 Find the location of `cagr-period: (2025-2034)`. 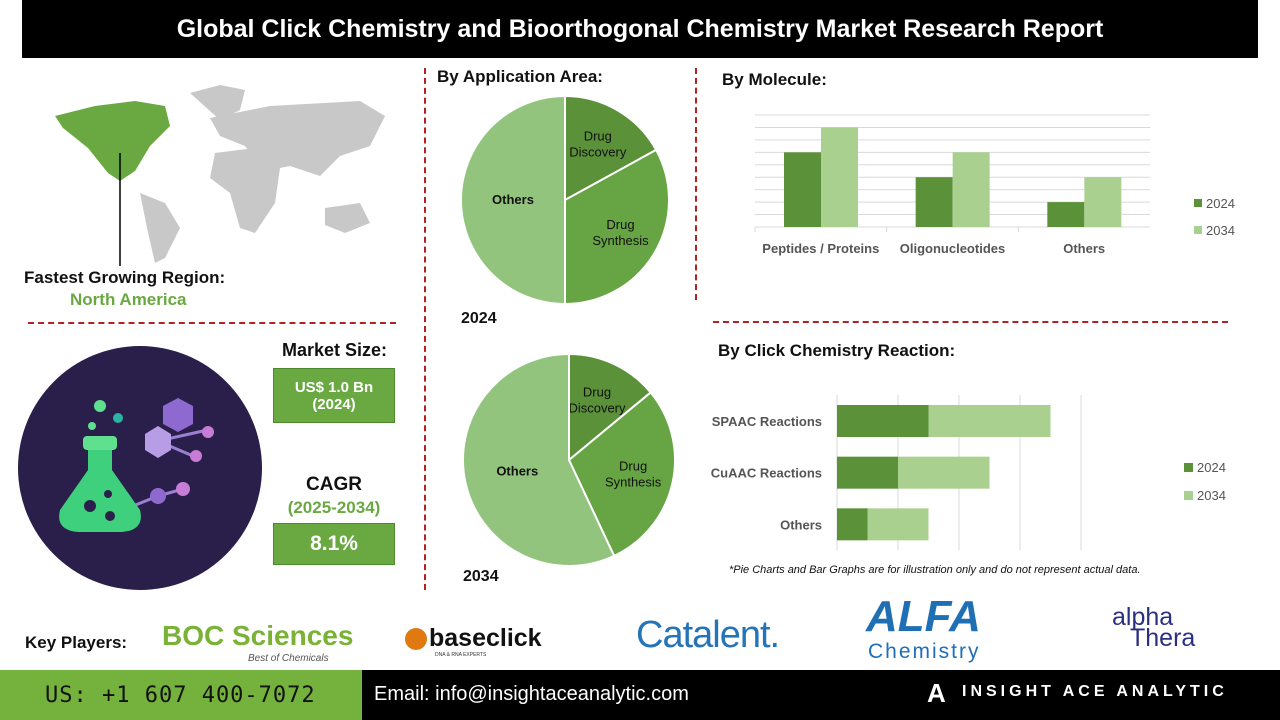

cagr-period: (2025-2034) is located at coordinates (334, 507).